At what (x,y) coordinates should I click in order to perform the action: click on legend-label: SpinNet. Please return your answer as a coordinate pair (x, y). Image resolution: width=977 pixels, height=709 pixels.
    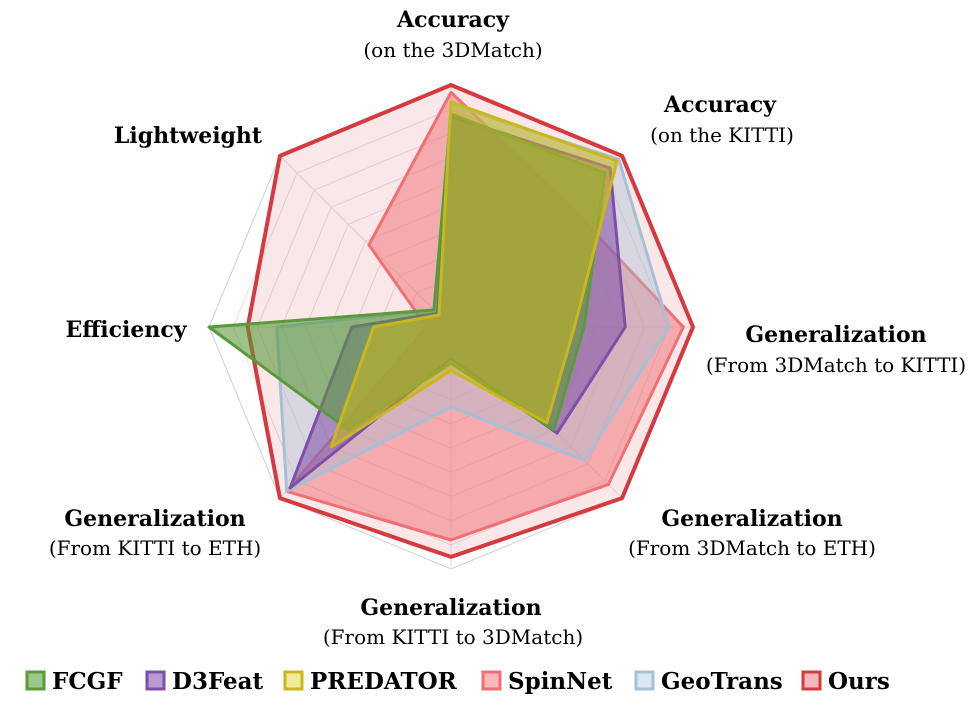
    Looking at the image, I should click on (560, 681).